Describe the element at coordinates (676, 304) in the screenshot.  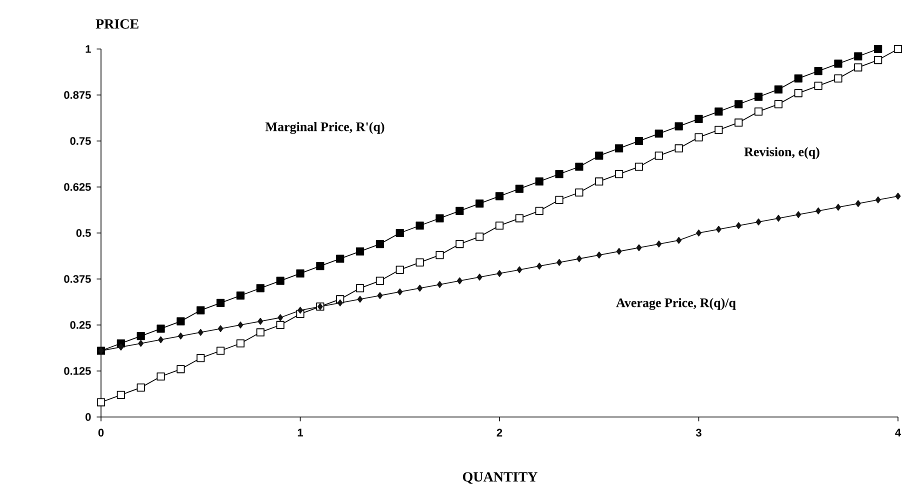
I see `annotation: Average Price, R(q)/q` at that location.